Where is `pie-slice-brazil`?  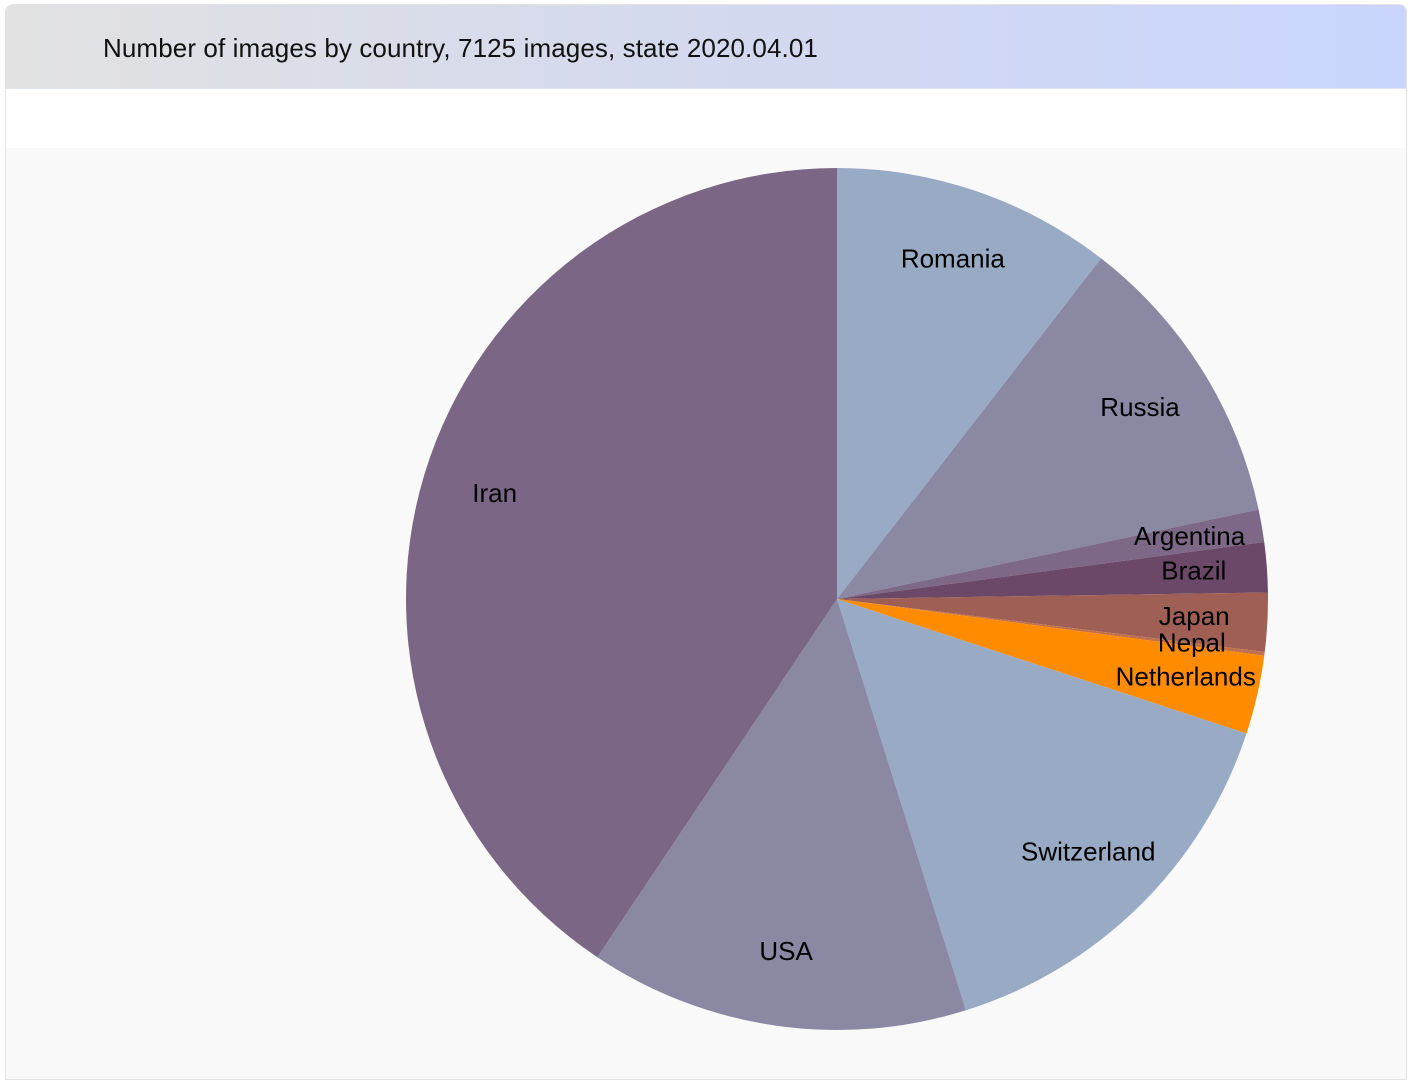 pie-slice-brazil is located at coordinates (1052, 570).